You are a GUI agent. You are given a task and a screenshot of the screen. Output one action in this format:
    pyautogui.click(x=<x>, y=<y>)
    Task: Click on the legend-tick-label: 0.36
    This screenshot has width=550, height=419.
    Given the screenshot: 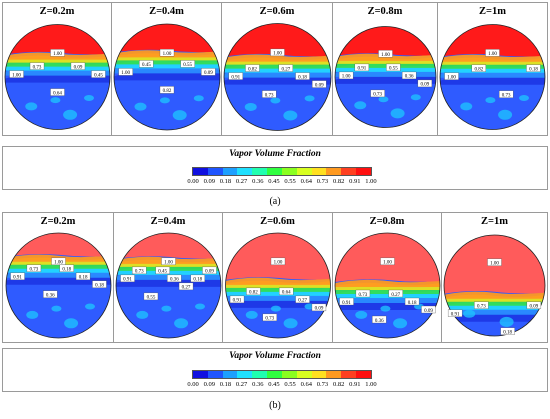 What is the action you would take?
    pyautogui.click(x=258, y=384)
    